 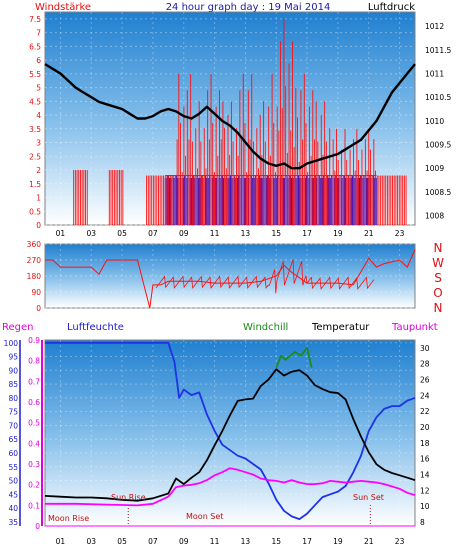 What do you see at coordinates (438, 278) in the screenshot?
I see `compass-letter: S` at bounding box center [438, 278].